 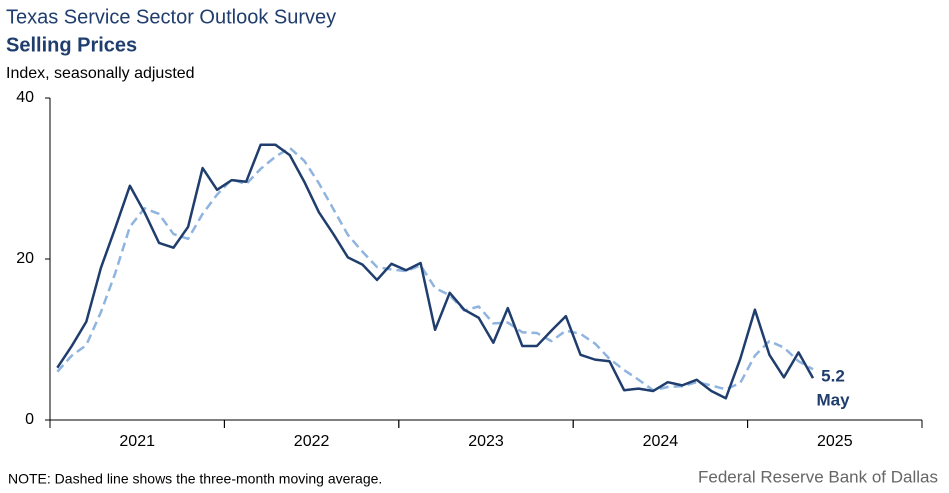 I want to click on x-tick-label: 2022, so click(x=312, y=441).